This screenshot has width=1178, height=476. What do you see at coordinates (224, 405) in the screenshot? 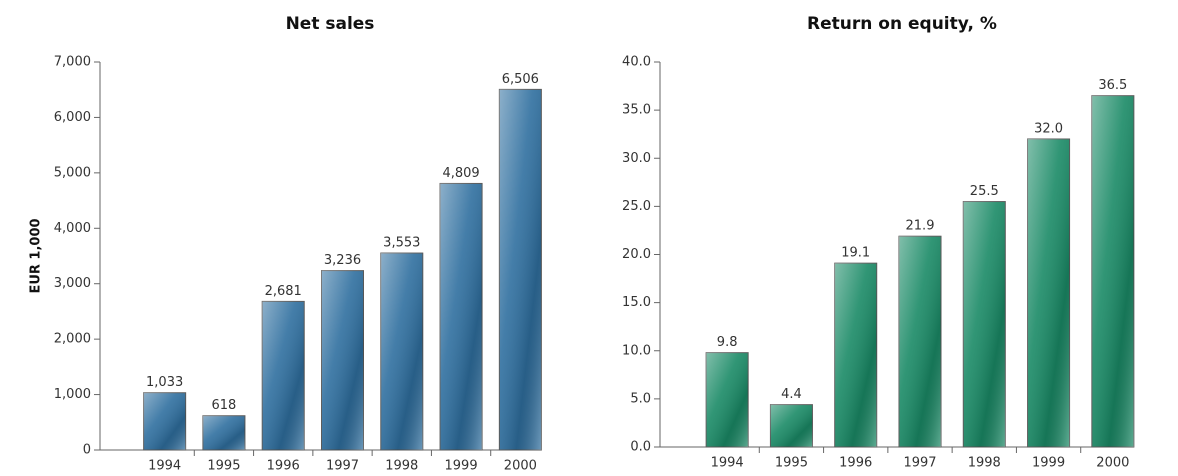
I see `value-label: 618` at bounding box center [224, 405].